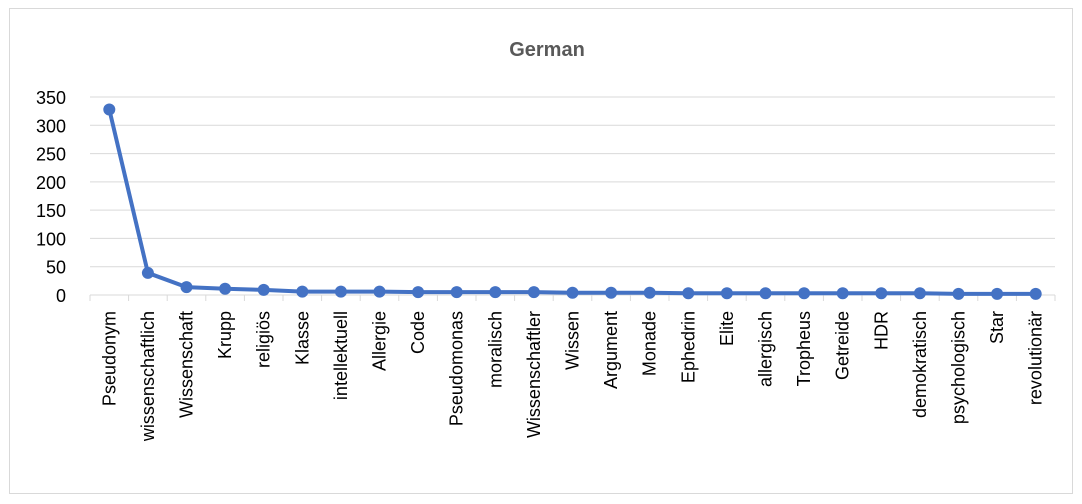  What do you see at coordinates (51, 197) in the screenshot?
I see `y-axis-tick-labels: 0 50 100 150 200 250 300 350` at bounding box center [51, 197].